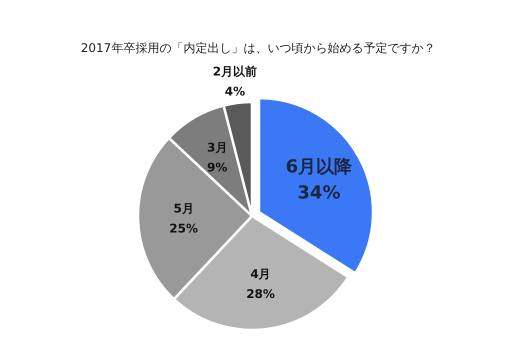 This screenshot has width=520, height=359. What do you see at coordinates (320, 167) in the screenshot?
I see `slice-label: 6月以降` at bounding box center [320, 167].